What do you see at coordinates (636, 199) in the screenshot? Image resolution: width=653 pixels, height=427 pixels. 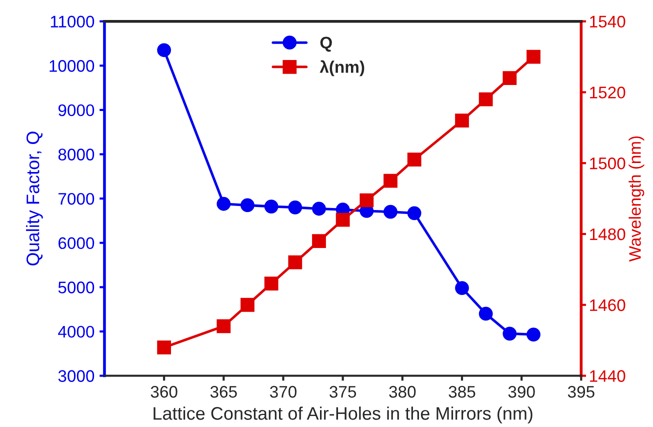 I see `y2-axis-title: Wavelength (nm)` at bounding box center [636, 199].